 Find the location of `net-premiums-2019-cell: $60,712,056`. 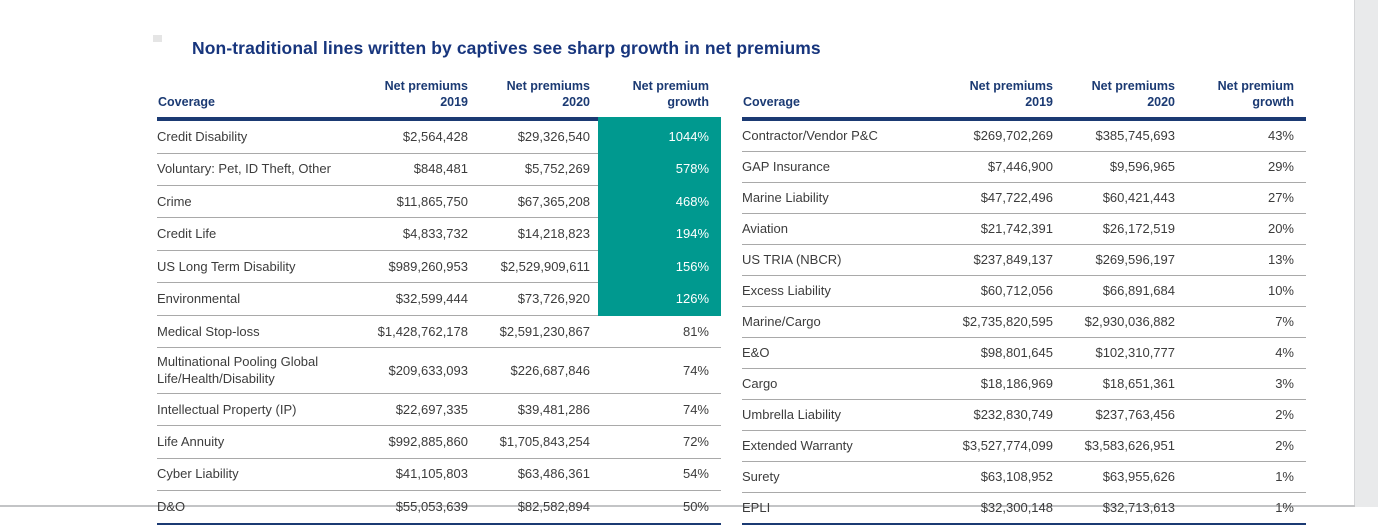

net-premiums-2019-cell: $60,712,056 is located at coordinates (1003, 291).